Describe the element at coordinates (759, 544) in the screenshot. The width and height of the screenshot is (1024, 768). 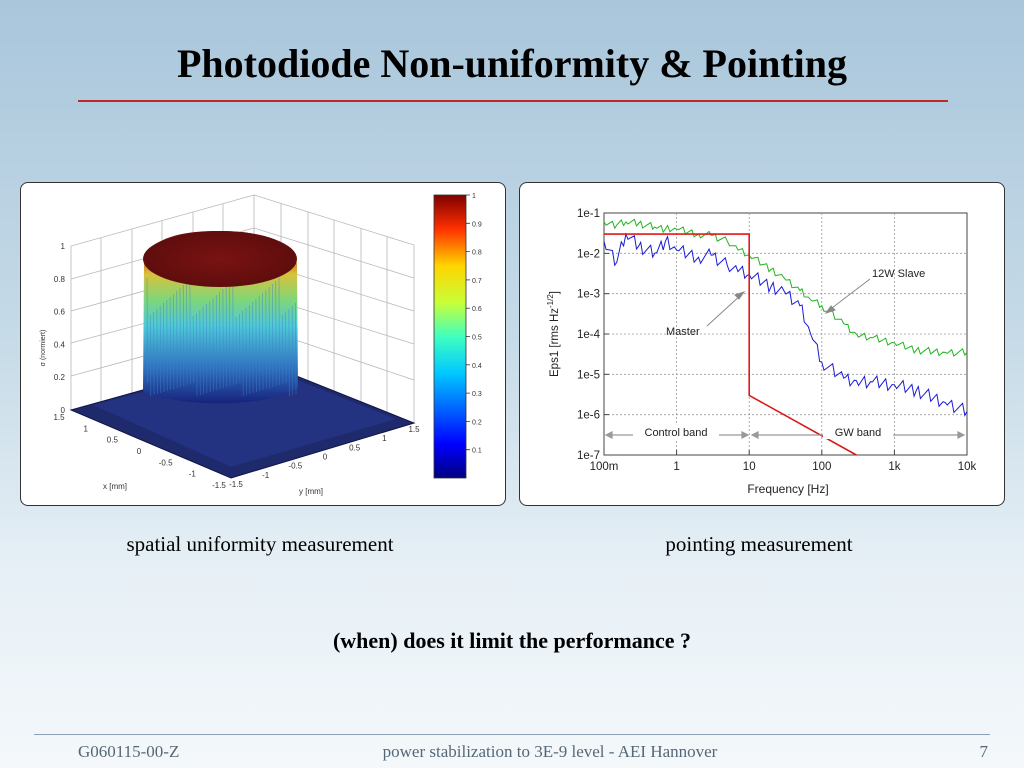
I see `caption-right: pointing measurement` at that location.